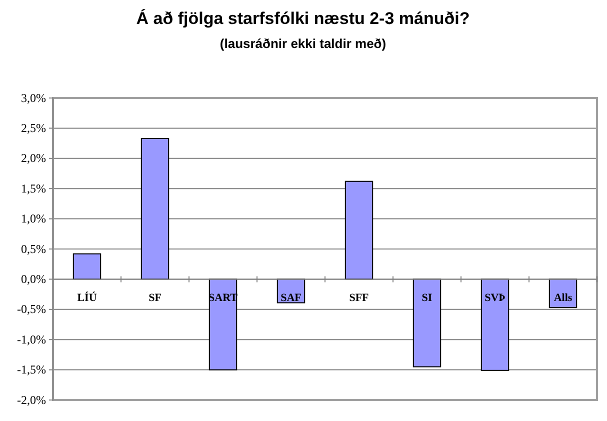  Describe the element at coordinates (33, 128) in the screenshot. I see `y-tick-label: 2,5%` at that location.